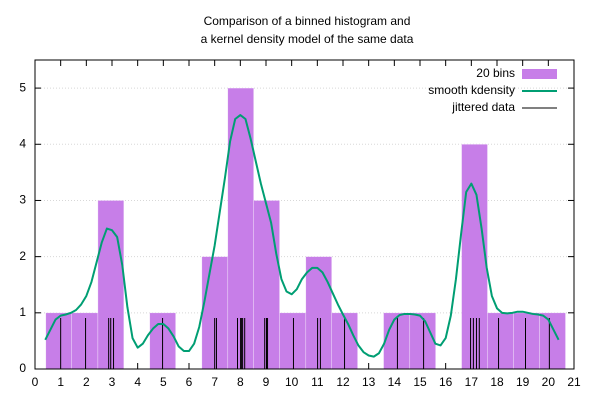 Image resolution: width=600 pixels, height=400 pixels. What do you see at coordinates (539, 74) in the screenshot?
I see `legend-swatch` at bounding box center [539, 74].